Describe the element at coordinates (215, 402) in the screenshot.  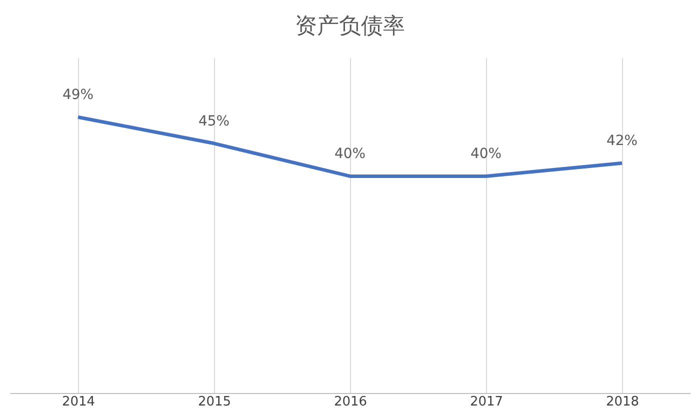
I see `x-tick-label: 2015` at that location.